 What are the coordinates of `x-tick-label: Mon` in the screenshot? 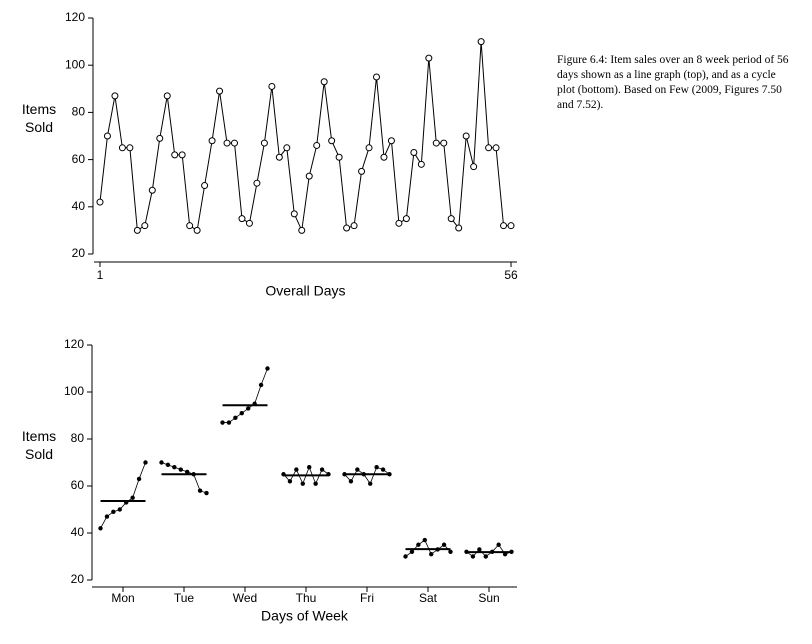 It's located at (122, 598).